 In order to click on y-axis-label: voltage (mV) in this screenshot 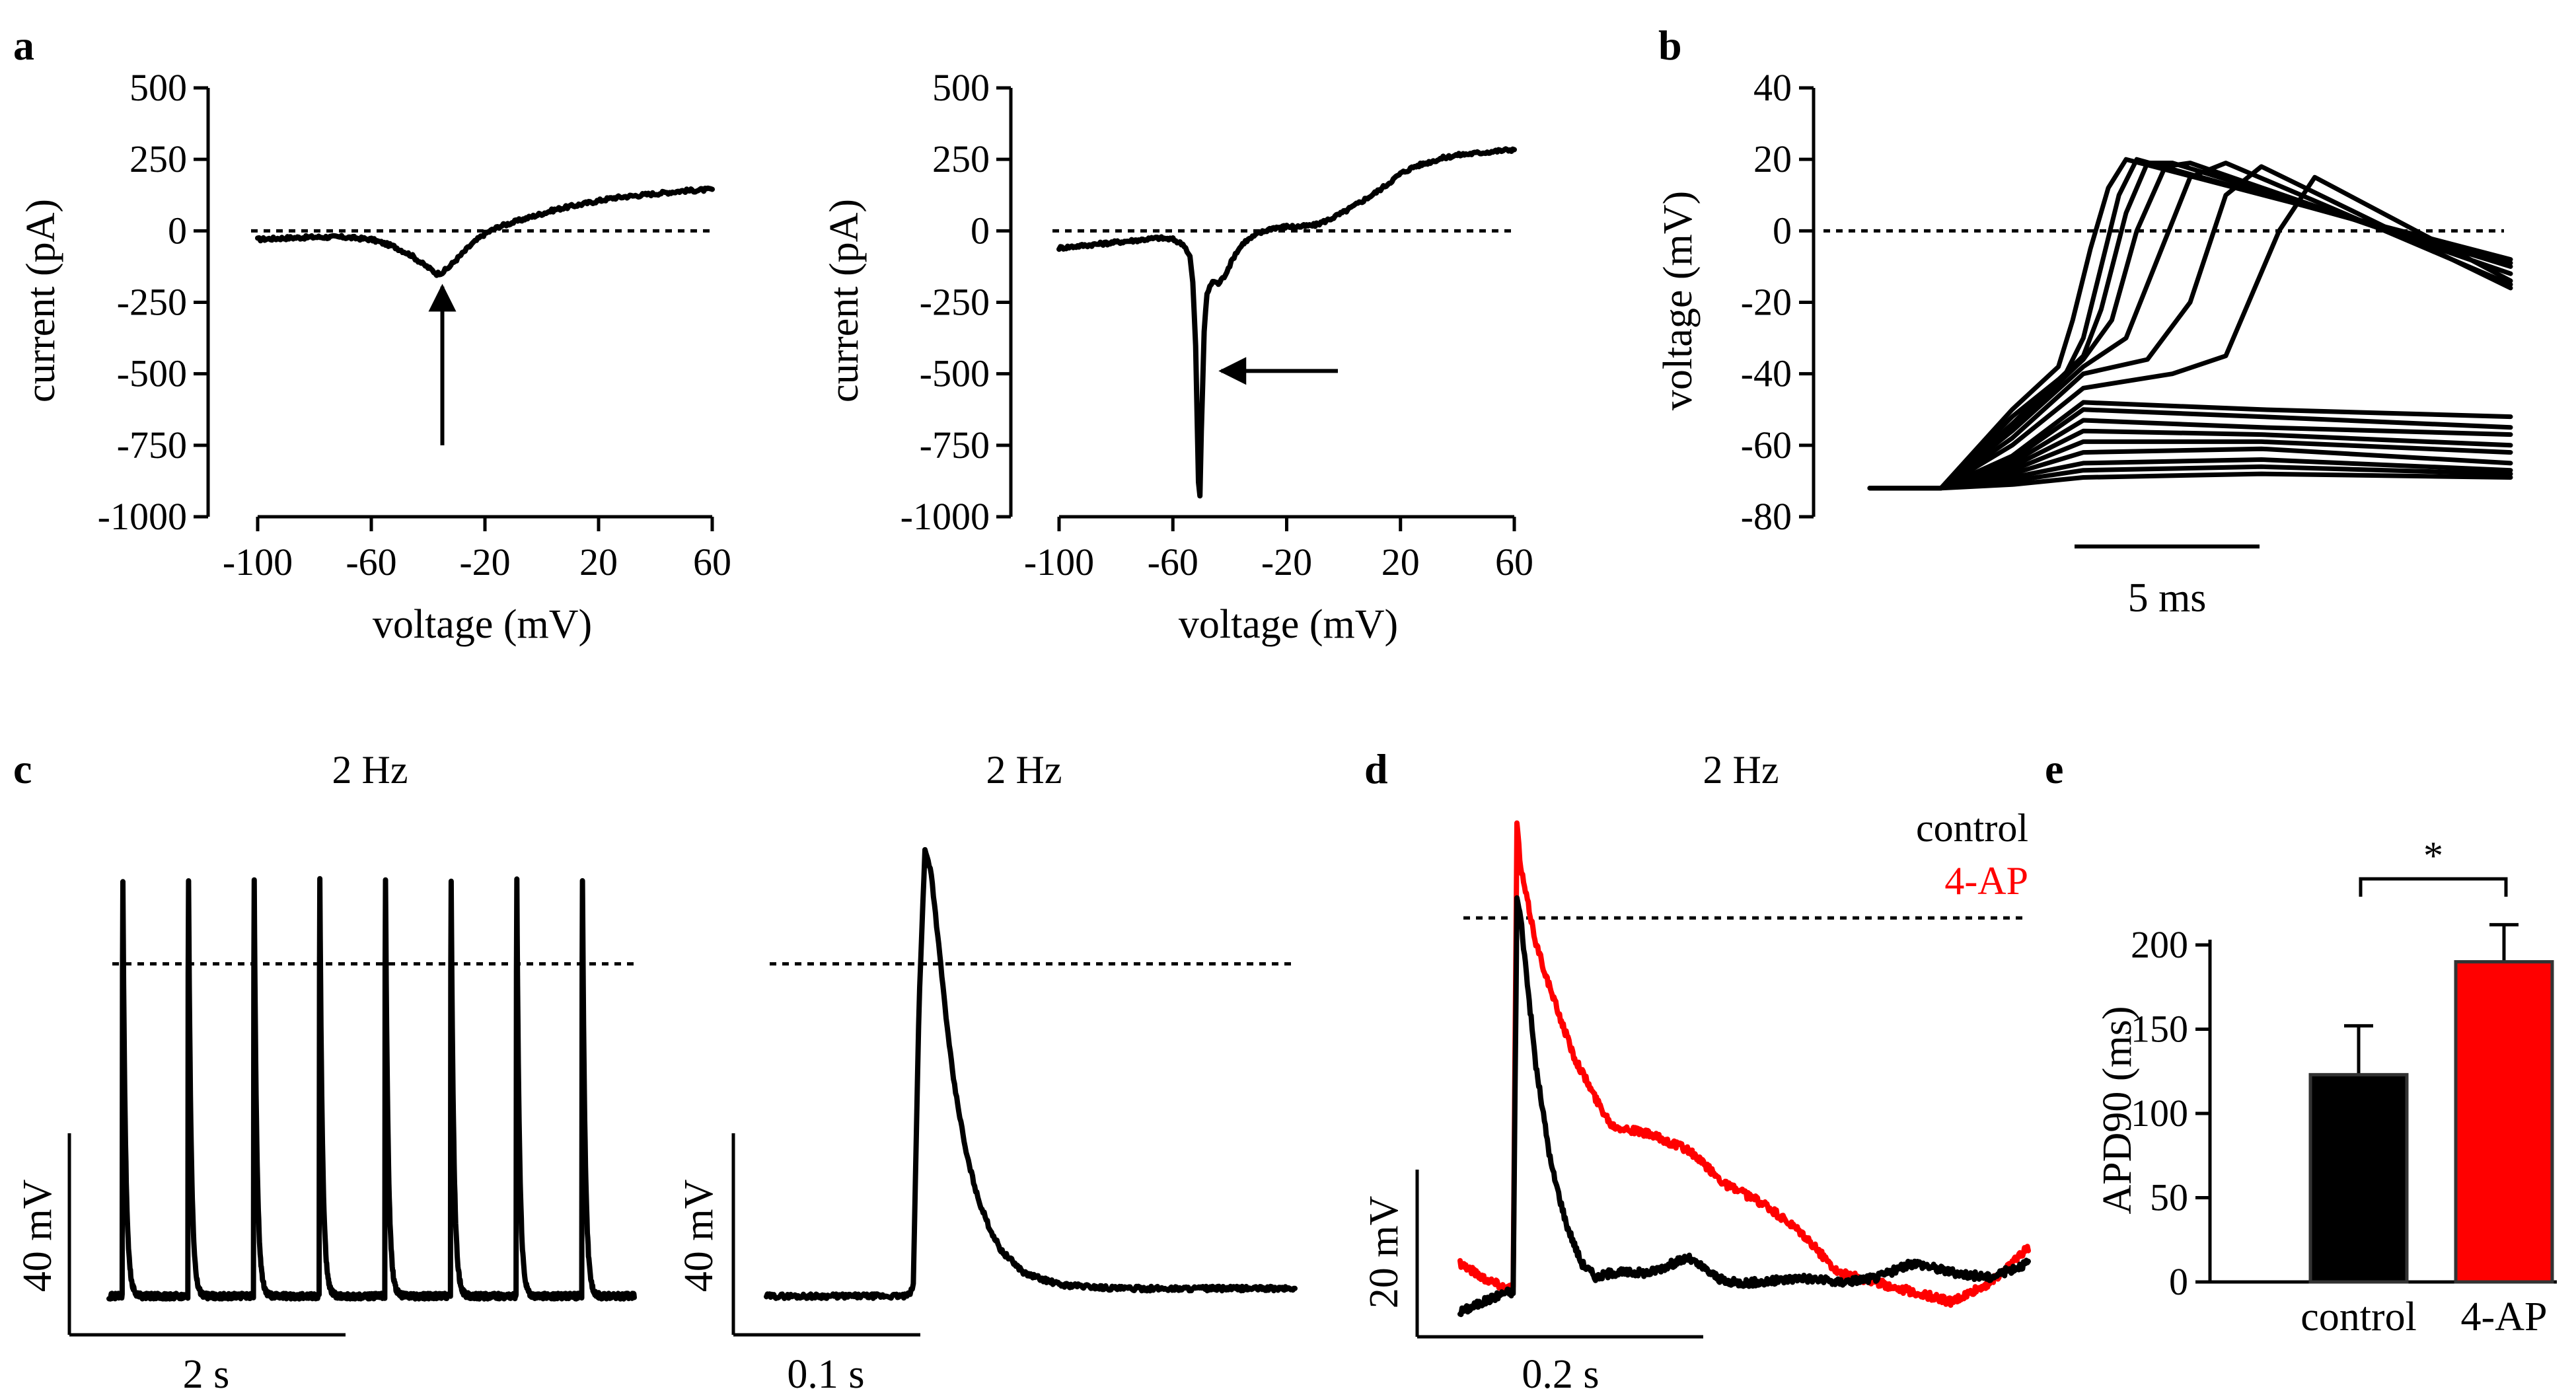, I will do `click(1678, 300)`.